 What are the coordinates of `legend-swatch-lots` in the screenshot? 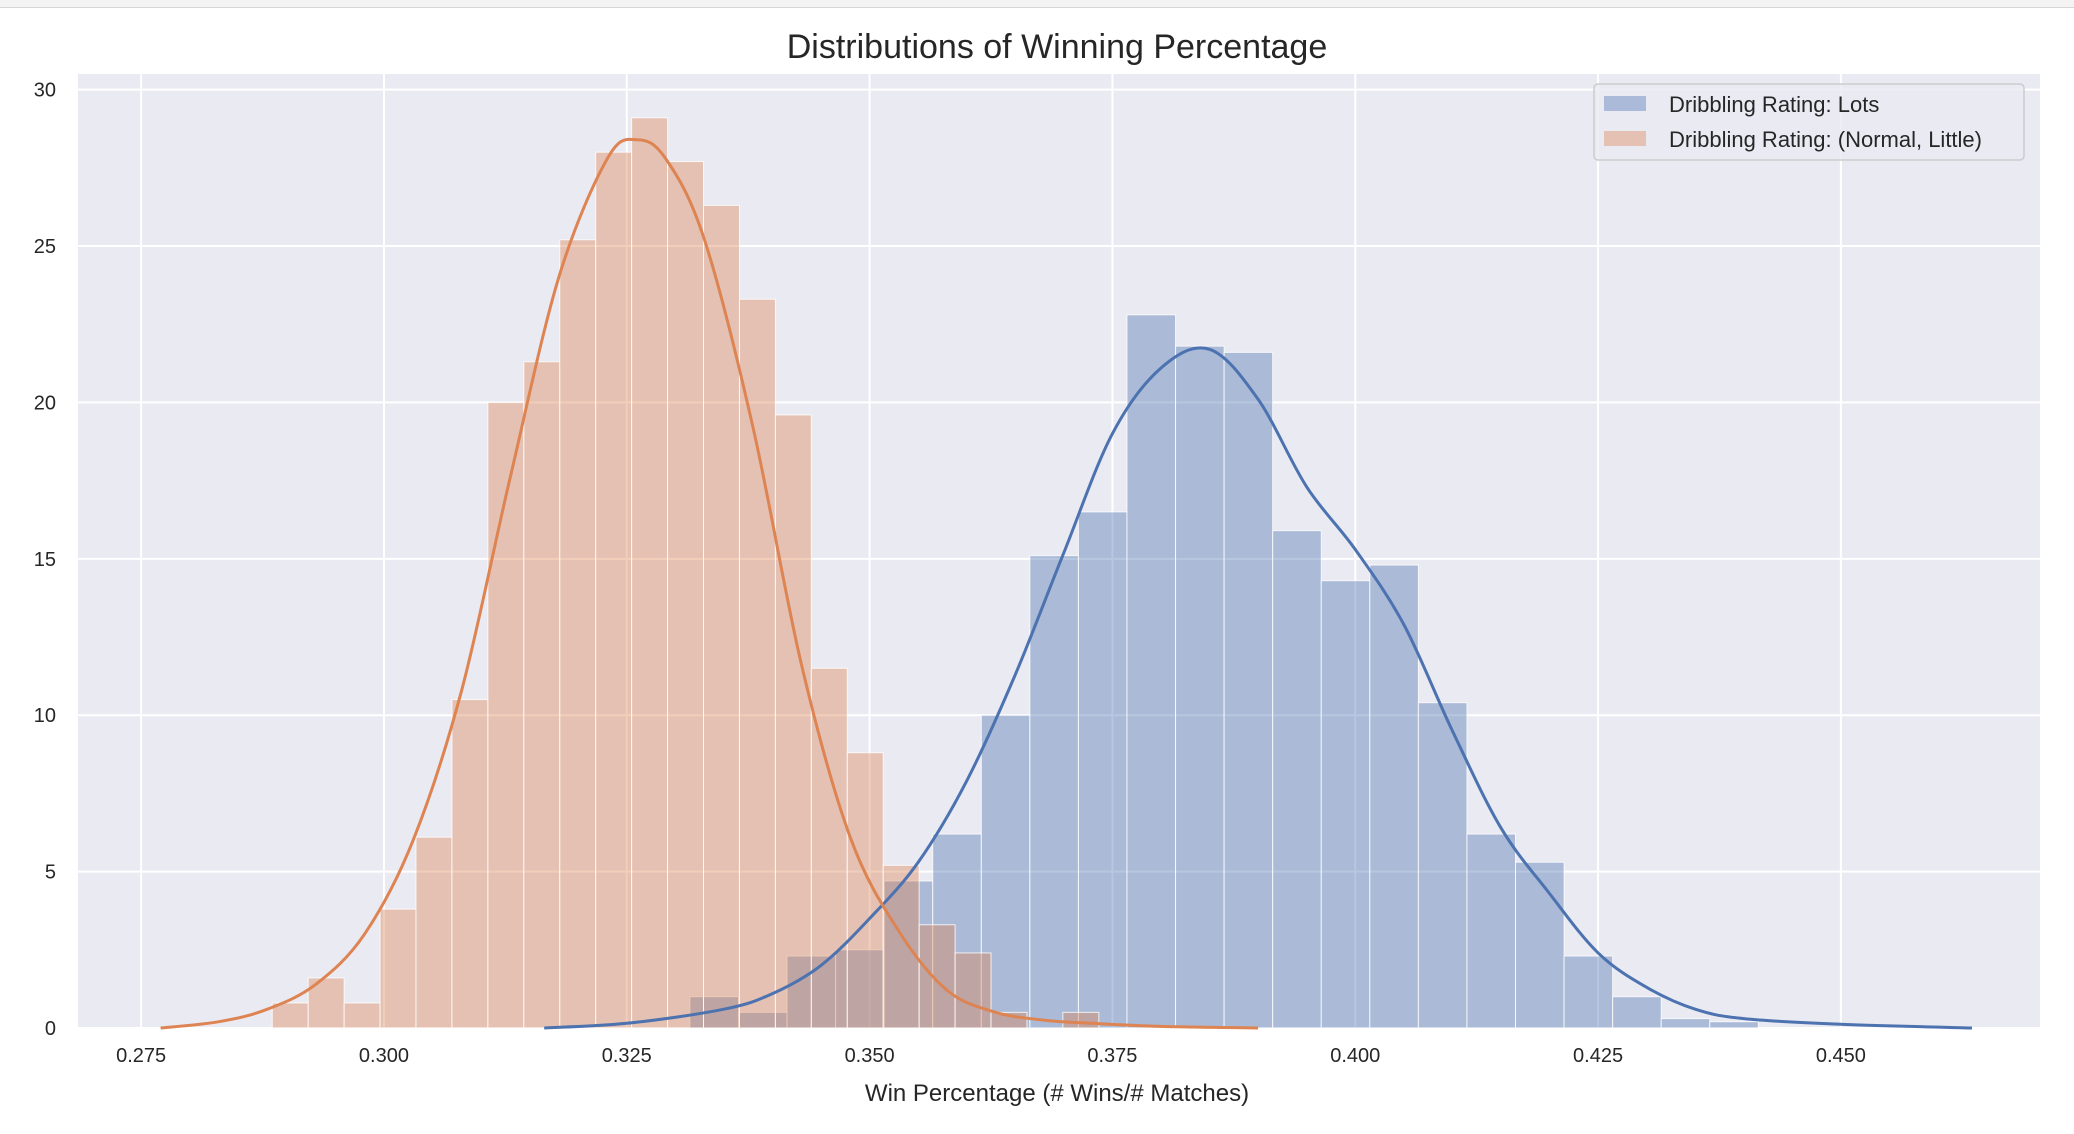 It's located at (1625, 103).